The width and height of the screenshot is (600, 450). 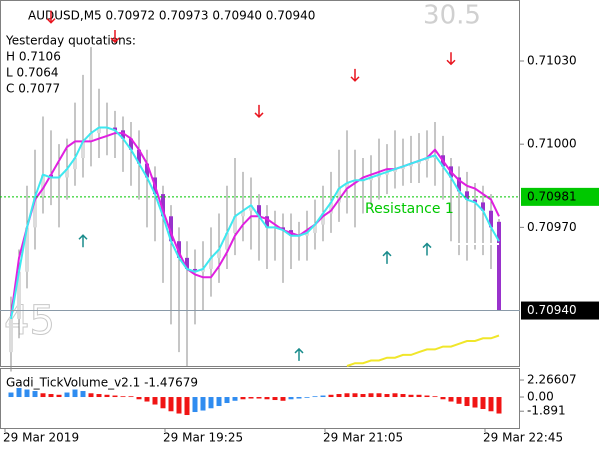 I want to click on indicator-tick-label: 0.00, so click(x=540, y=397).